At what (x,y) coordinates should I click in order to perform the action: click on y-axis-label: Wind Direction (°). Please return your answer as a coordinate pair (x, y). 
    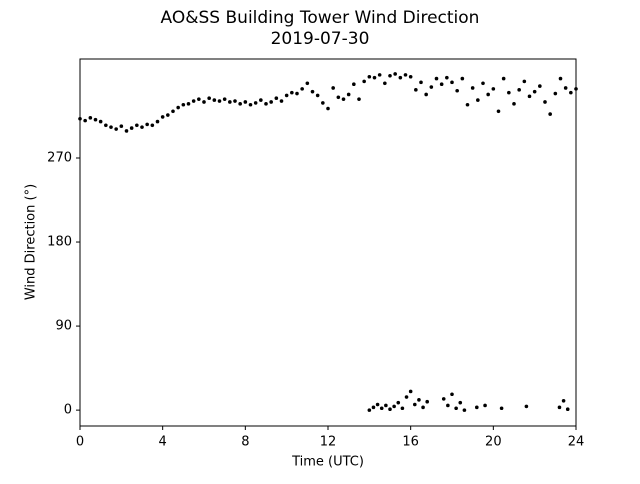
    Looking at the image, I should click on (31, 242).